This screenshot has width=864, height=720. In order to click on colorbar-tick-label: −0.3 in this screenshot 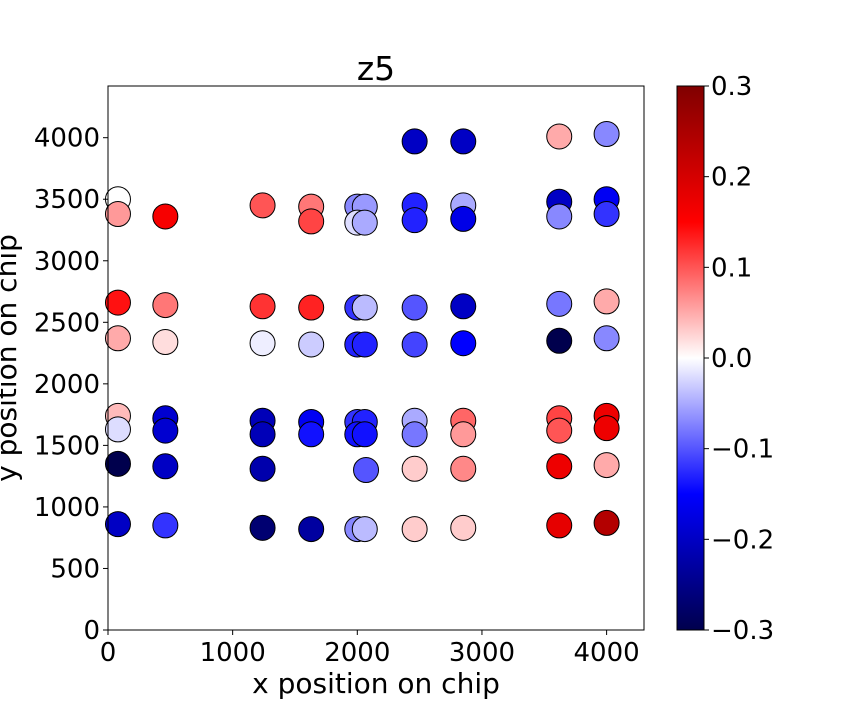, I will do `click(742, 631)`.